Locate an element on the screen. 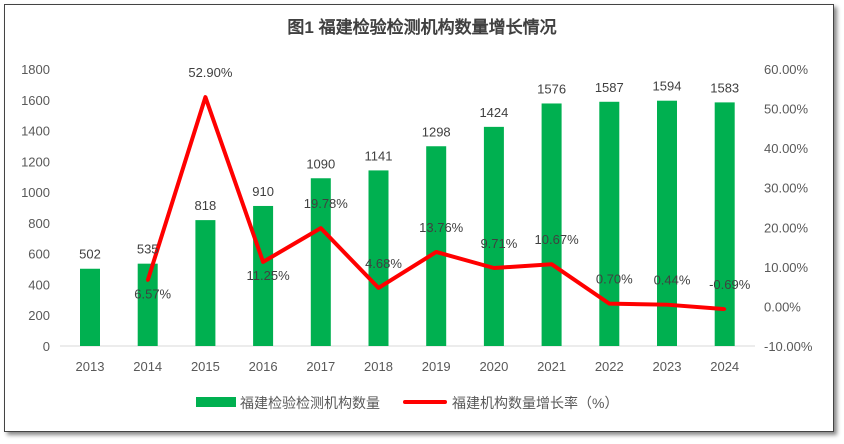  rate-value-label: 9.71% is located at coordinates (498, 243).